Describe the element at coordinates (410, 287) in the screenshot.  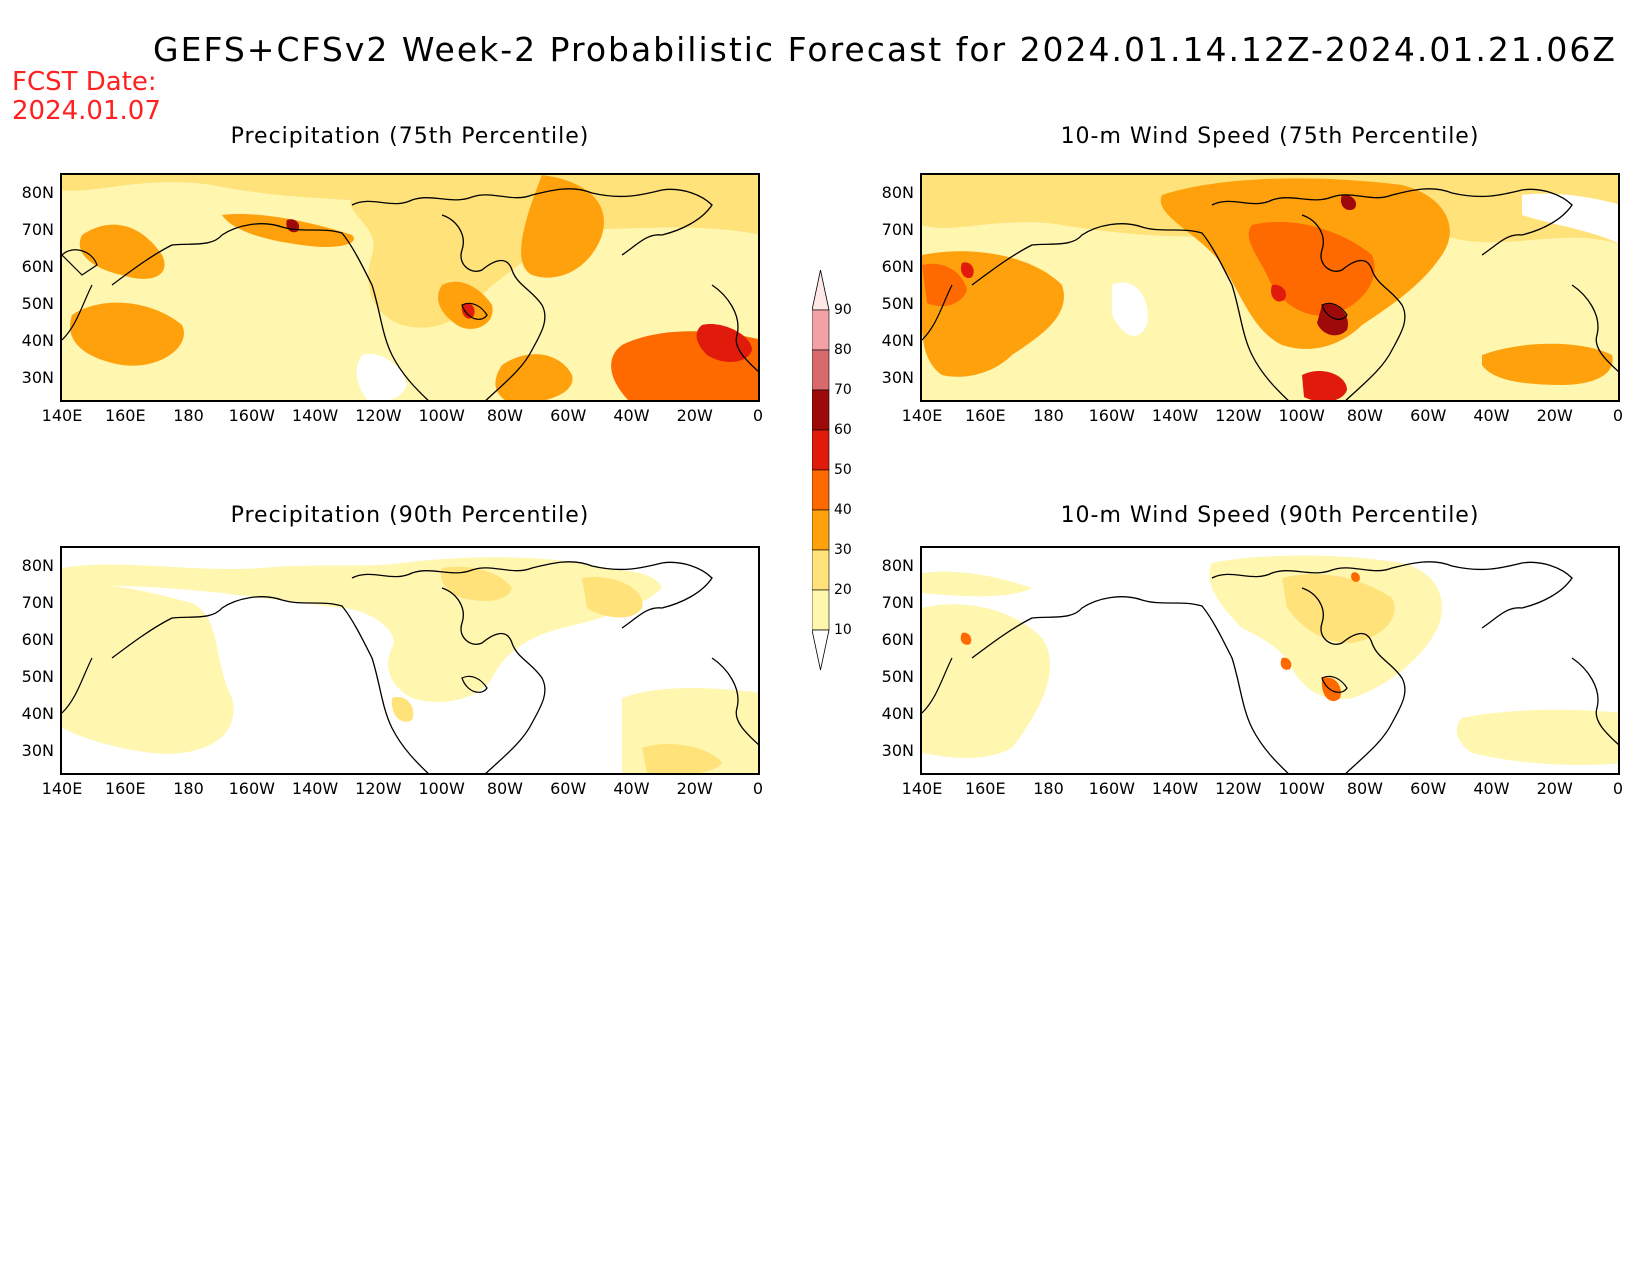
I see `map-precip75` at that location.